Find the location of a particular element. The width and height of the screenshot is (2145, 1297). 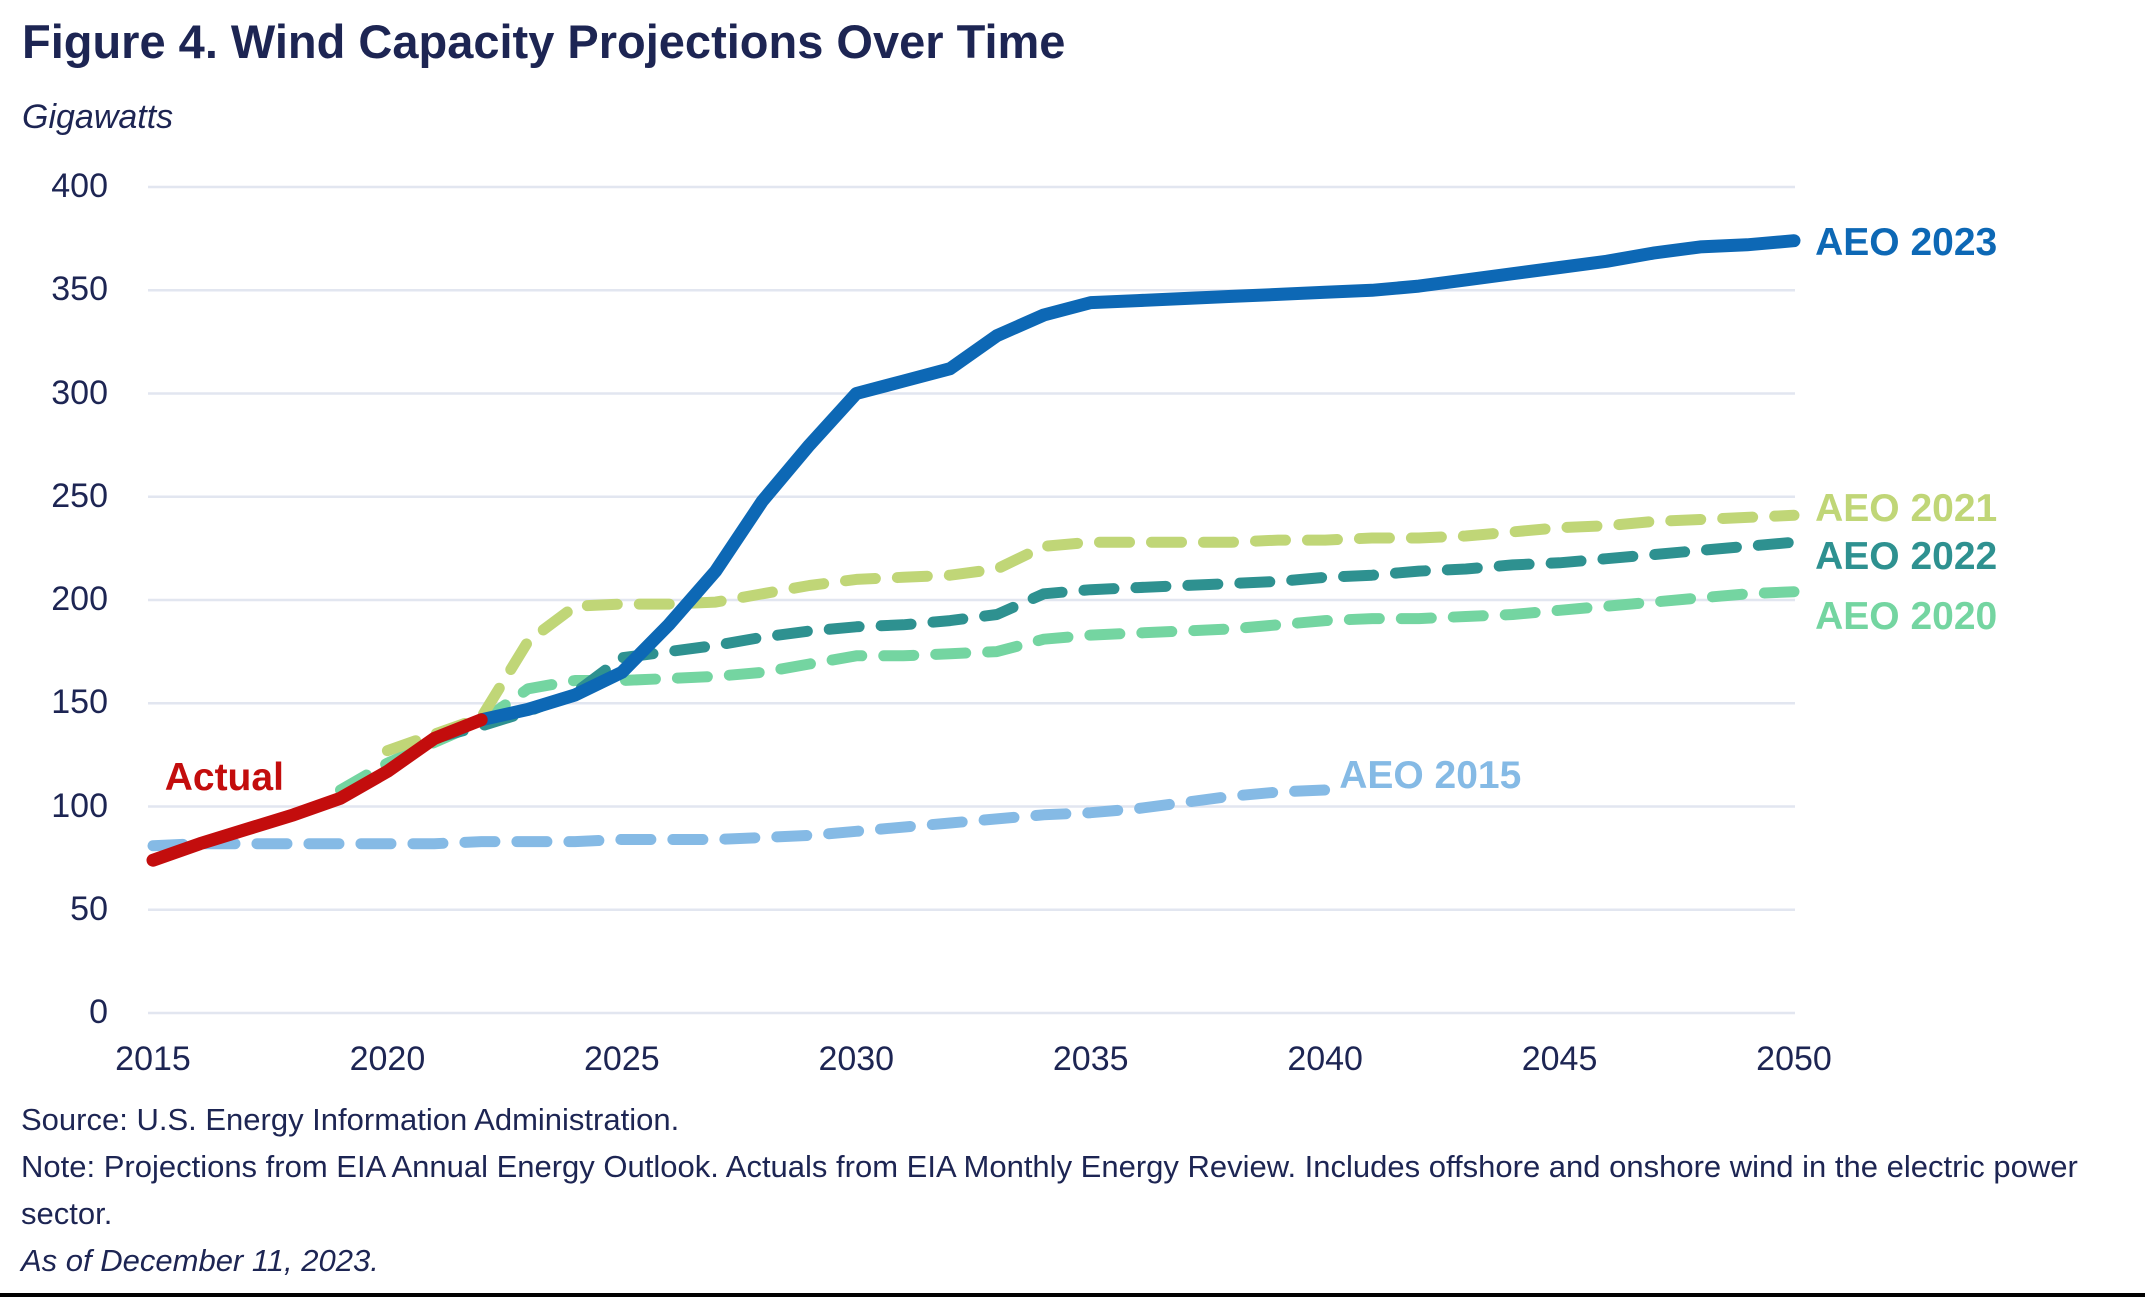

x-tick-label-2045: 2045 is located at coordinates (1559, 1059).